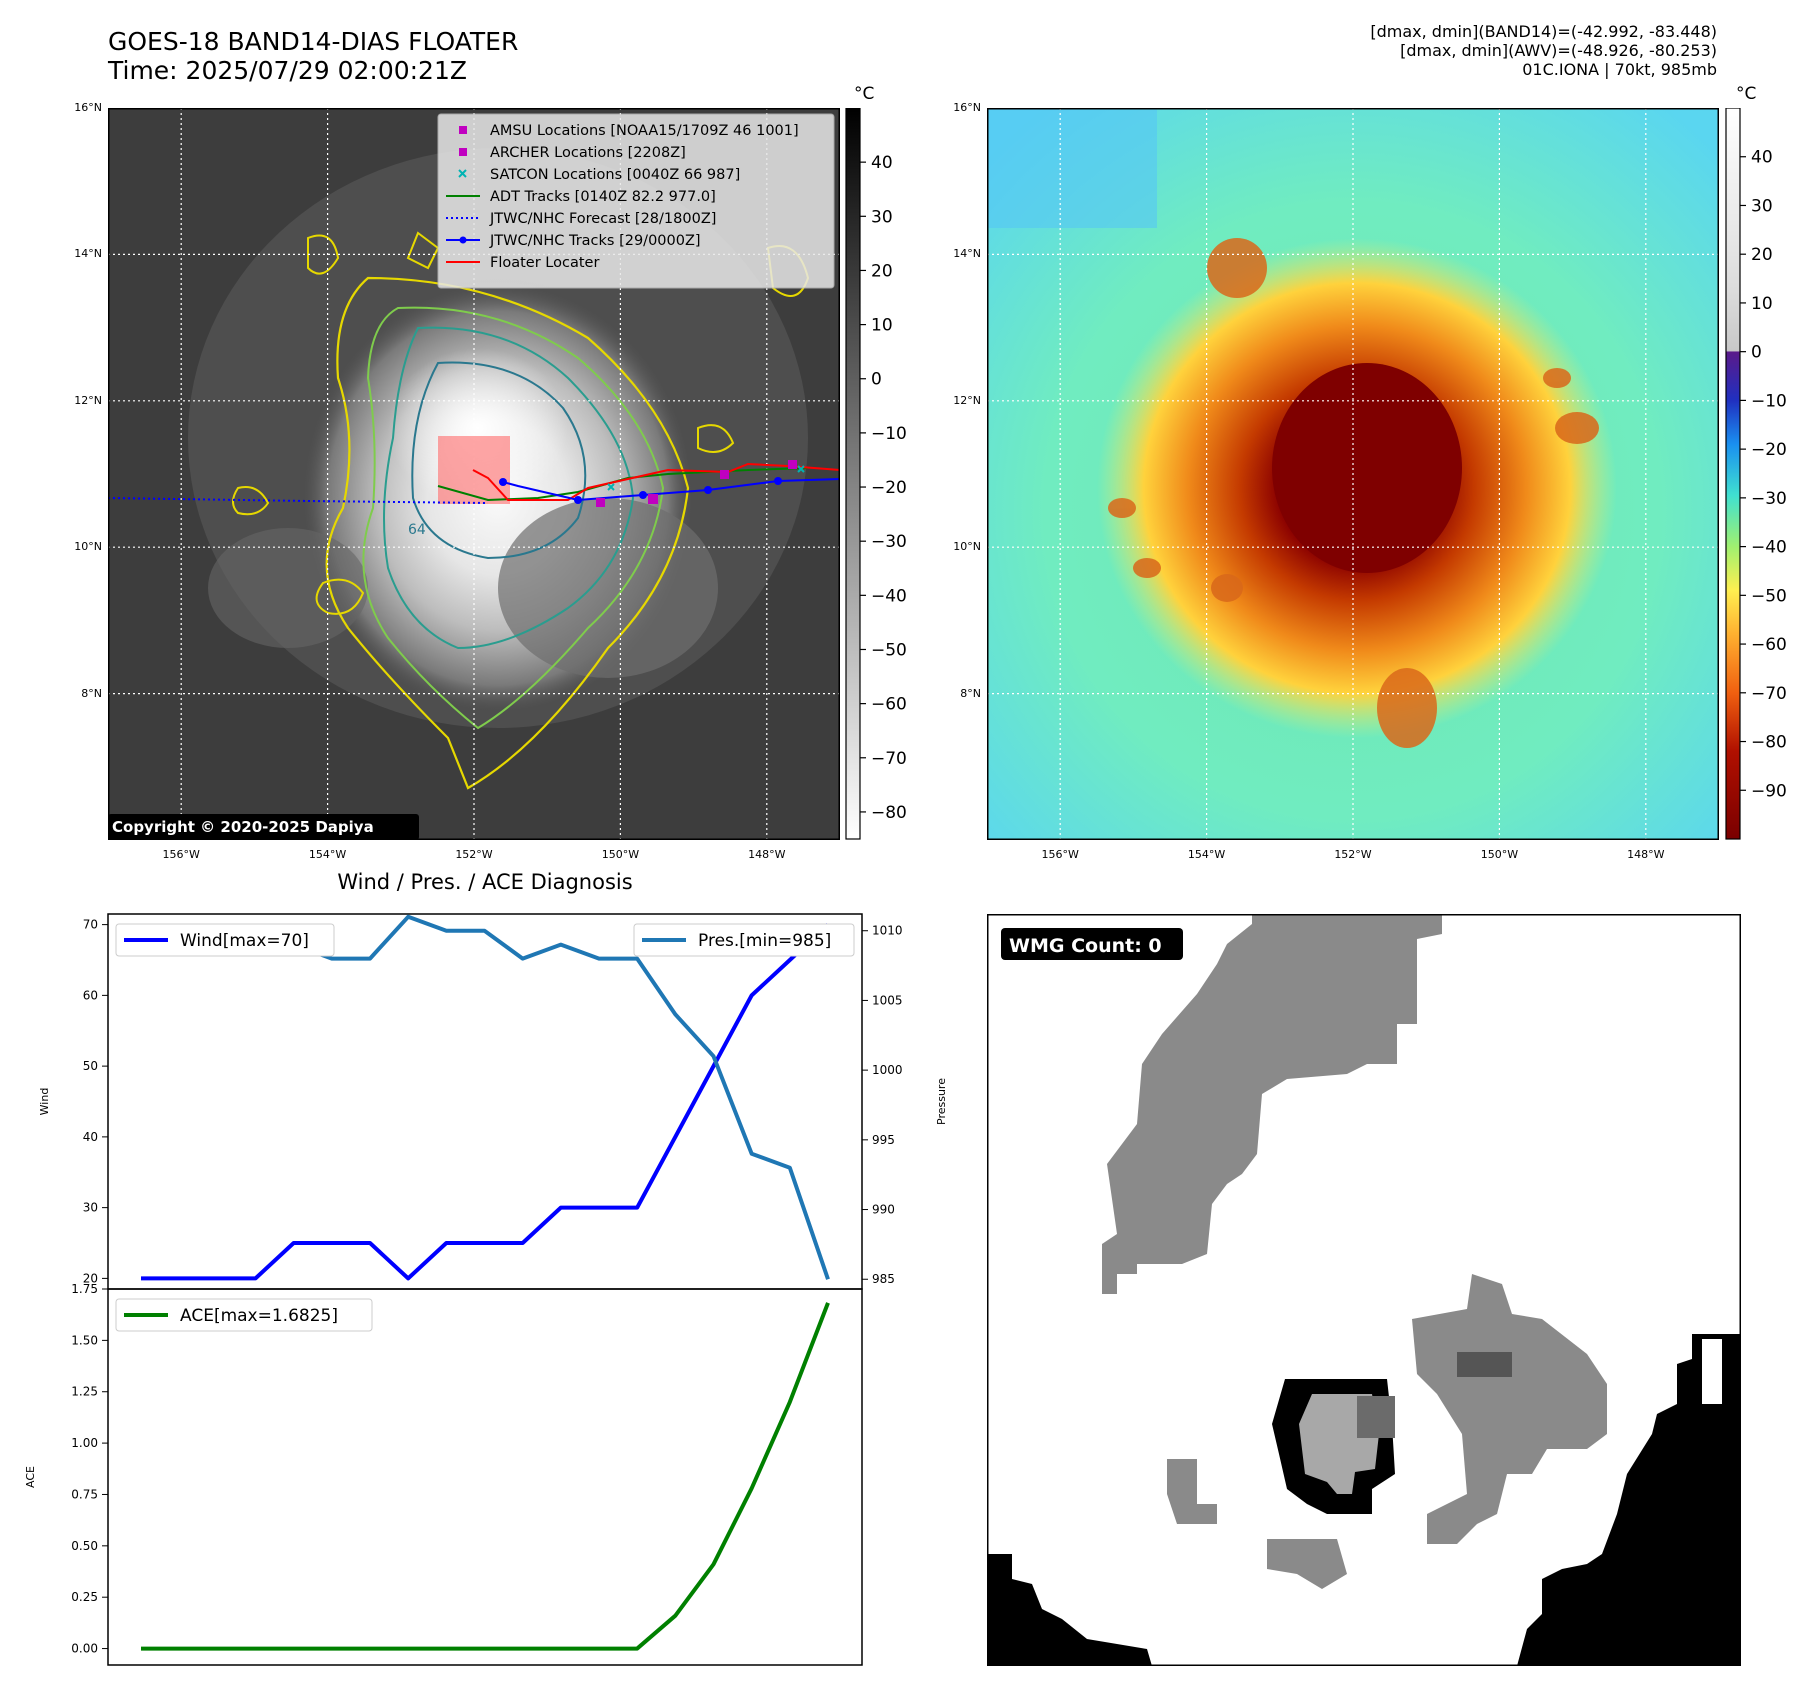 The width and height of the screenshot is (1801, 1696). What do you see at coordinates (1354, 1251) in the screenshot?
I see `wmg-gray-regions` at bounding box center [1354, 1251].